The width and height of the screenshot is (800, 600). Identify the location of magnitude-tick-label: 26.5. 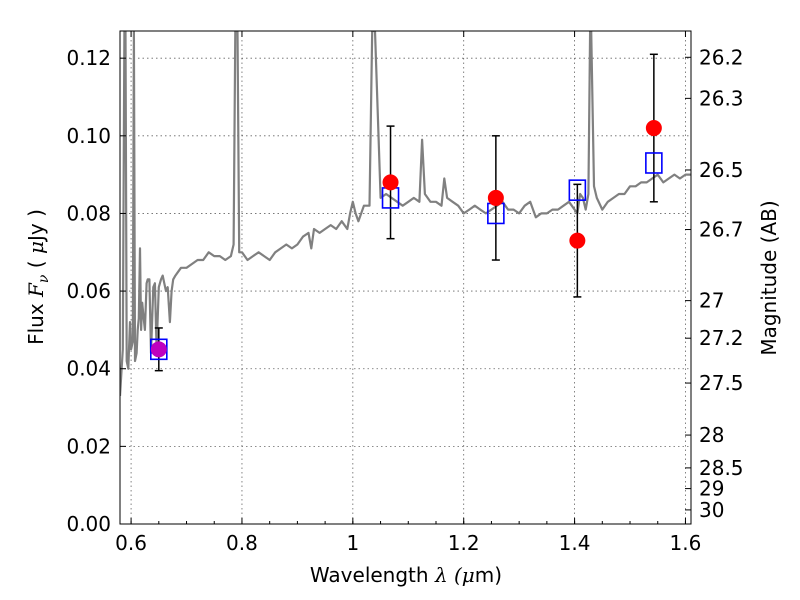
(721, 170).